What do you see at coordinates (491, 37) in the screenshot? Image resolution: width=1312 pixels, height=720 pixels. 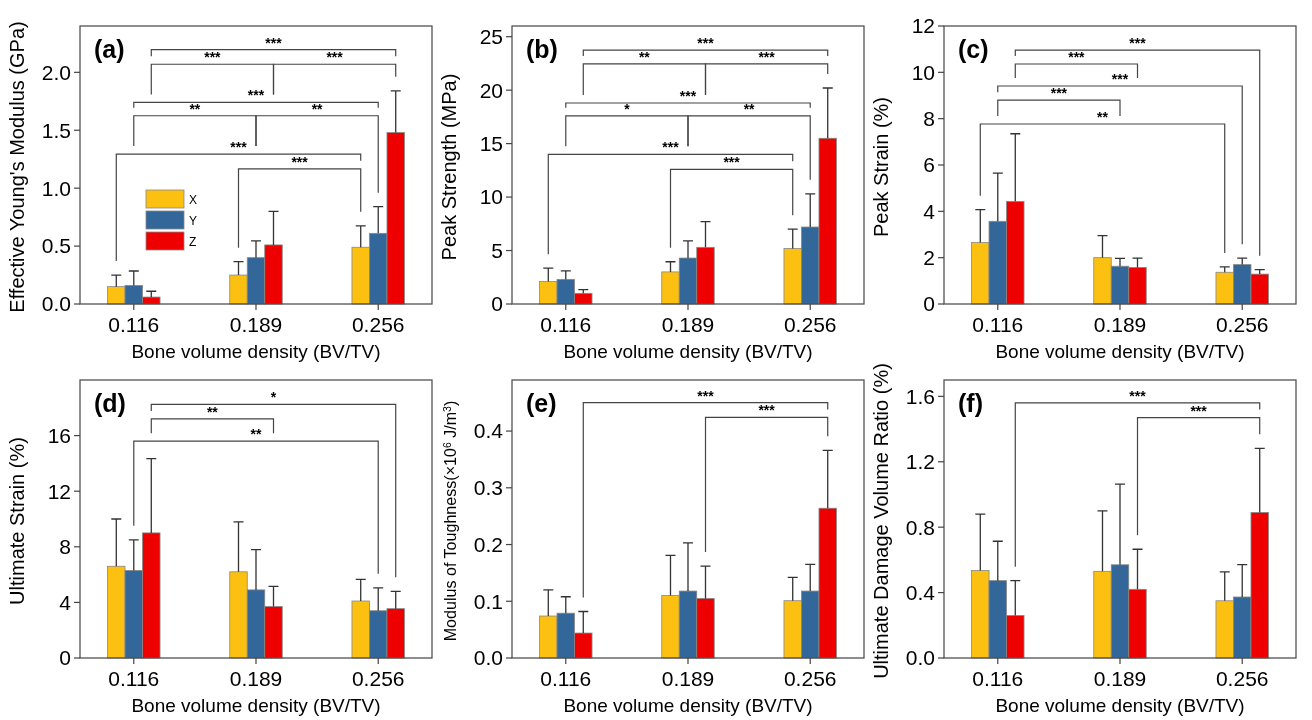 I see `y-tick-label: 25` at bounding box center [491, 37].